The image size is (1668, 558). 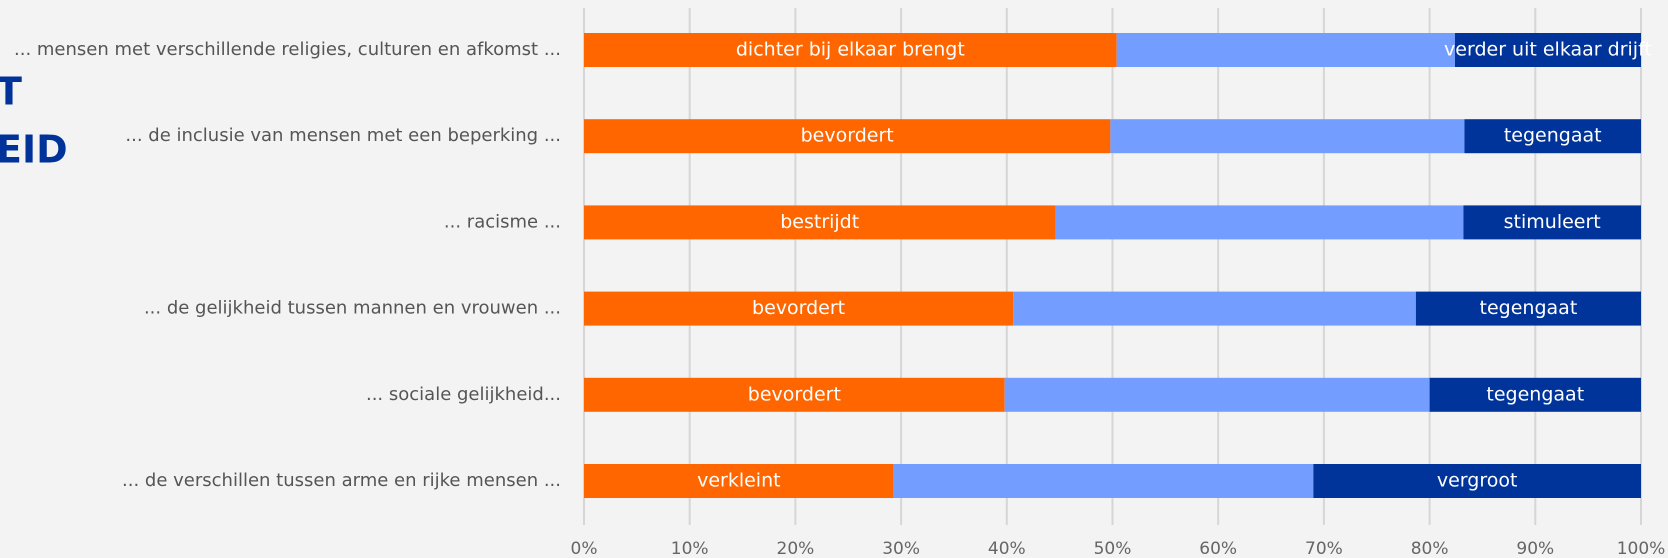 What do you see at coordinates (1218, 548) in the screenshot?
I see `x-tick-label: 60%` at bounding box center [1218, 548].